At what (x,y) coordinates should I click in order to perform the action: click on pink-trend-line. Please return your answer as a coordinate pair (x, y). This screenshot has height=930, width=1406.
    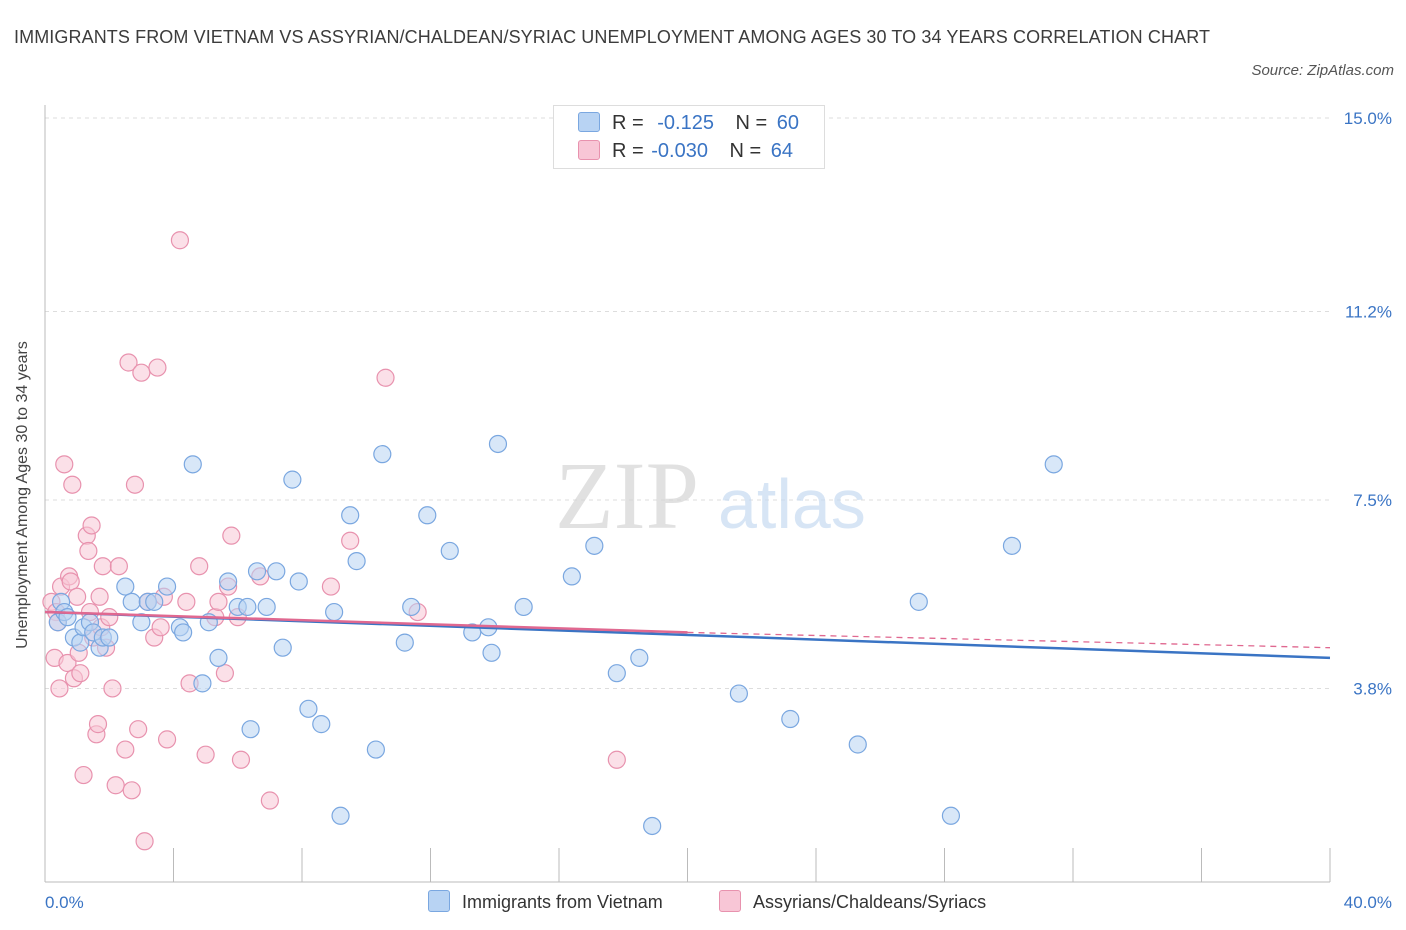
    Looking at the image, I should click on (366, 622).